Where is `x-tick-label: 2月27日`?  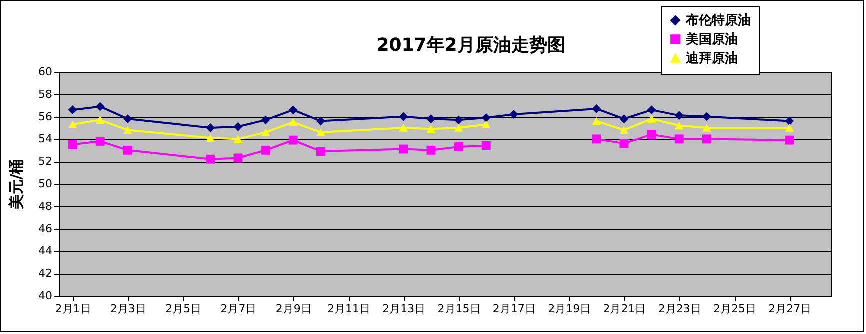
x-tick-label: 2月27日 is located at coordinates (790, 309).